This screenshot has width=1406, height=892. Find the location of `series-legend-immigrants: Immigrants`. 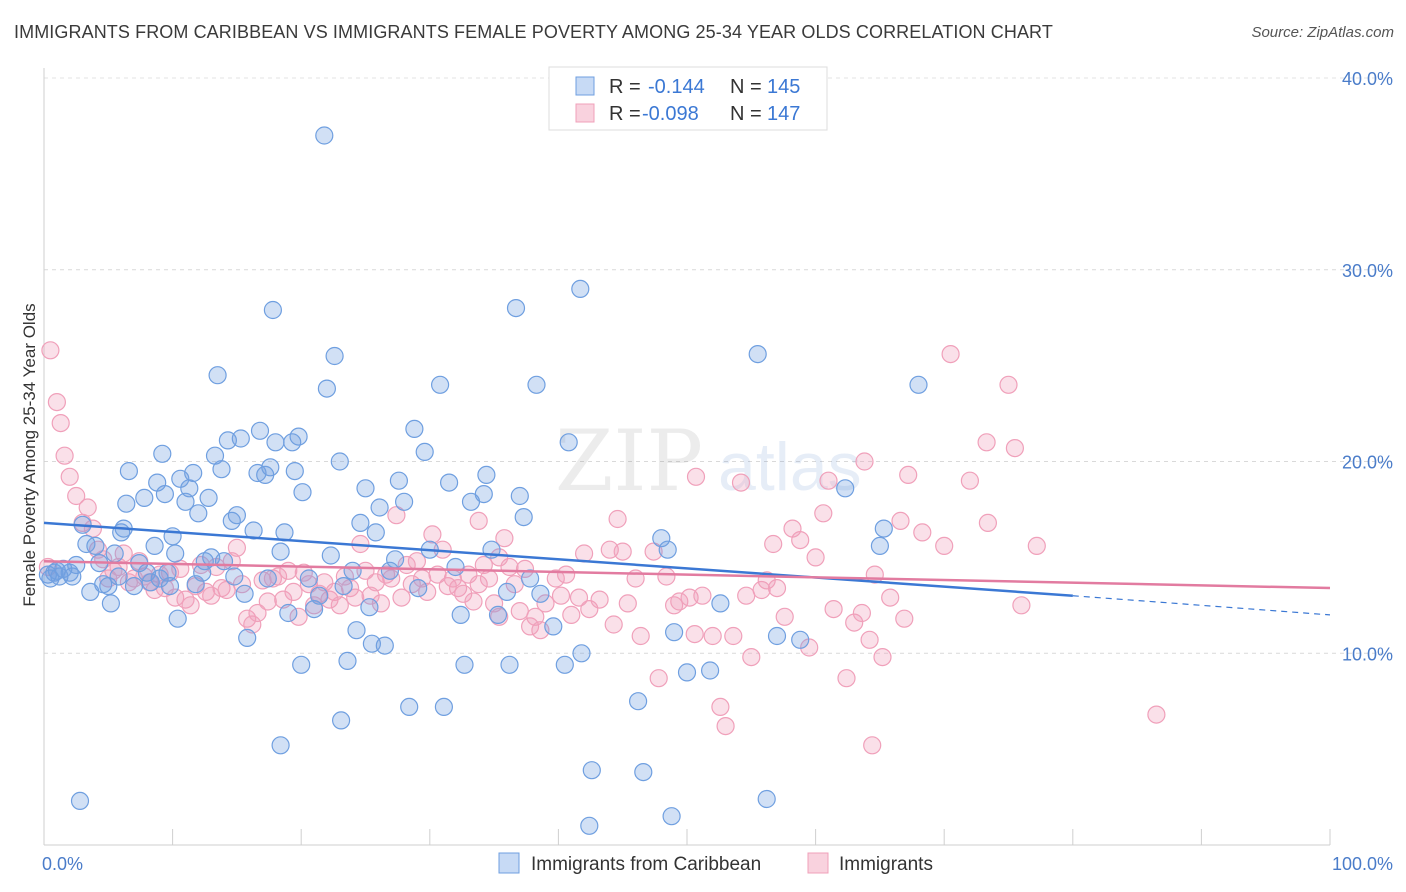

series-legend-immigrants: Immigrants is located at coordinates (886, 864).